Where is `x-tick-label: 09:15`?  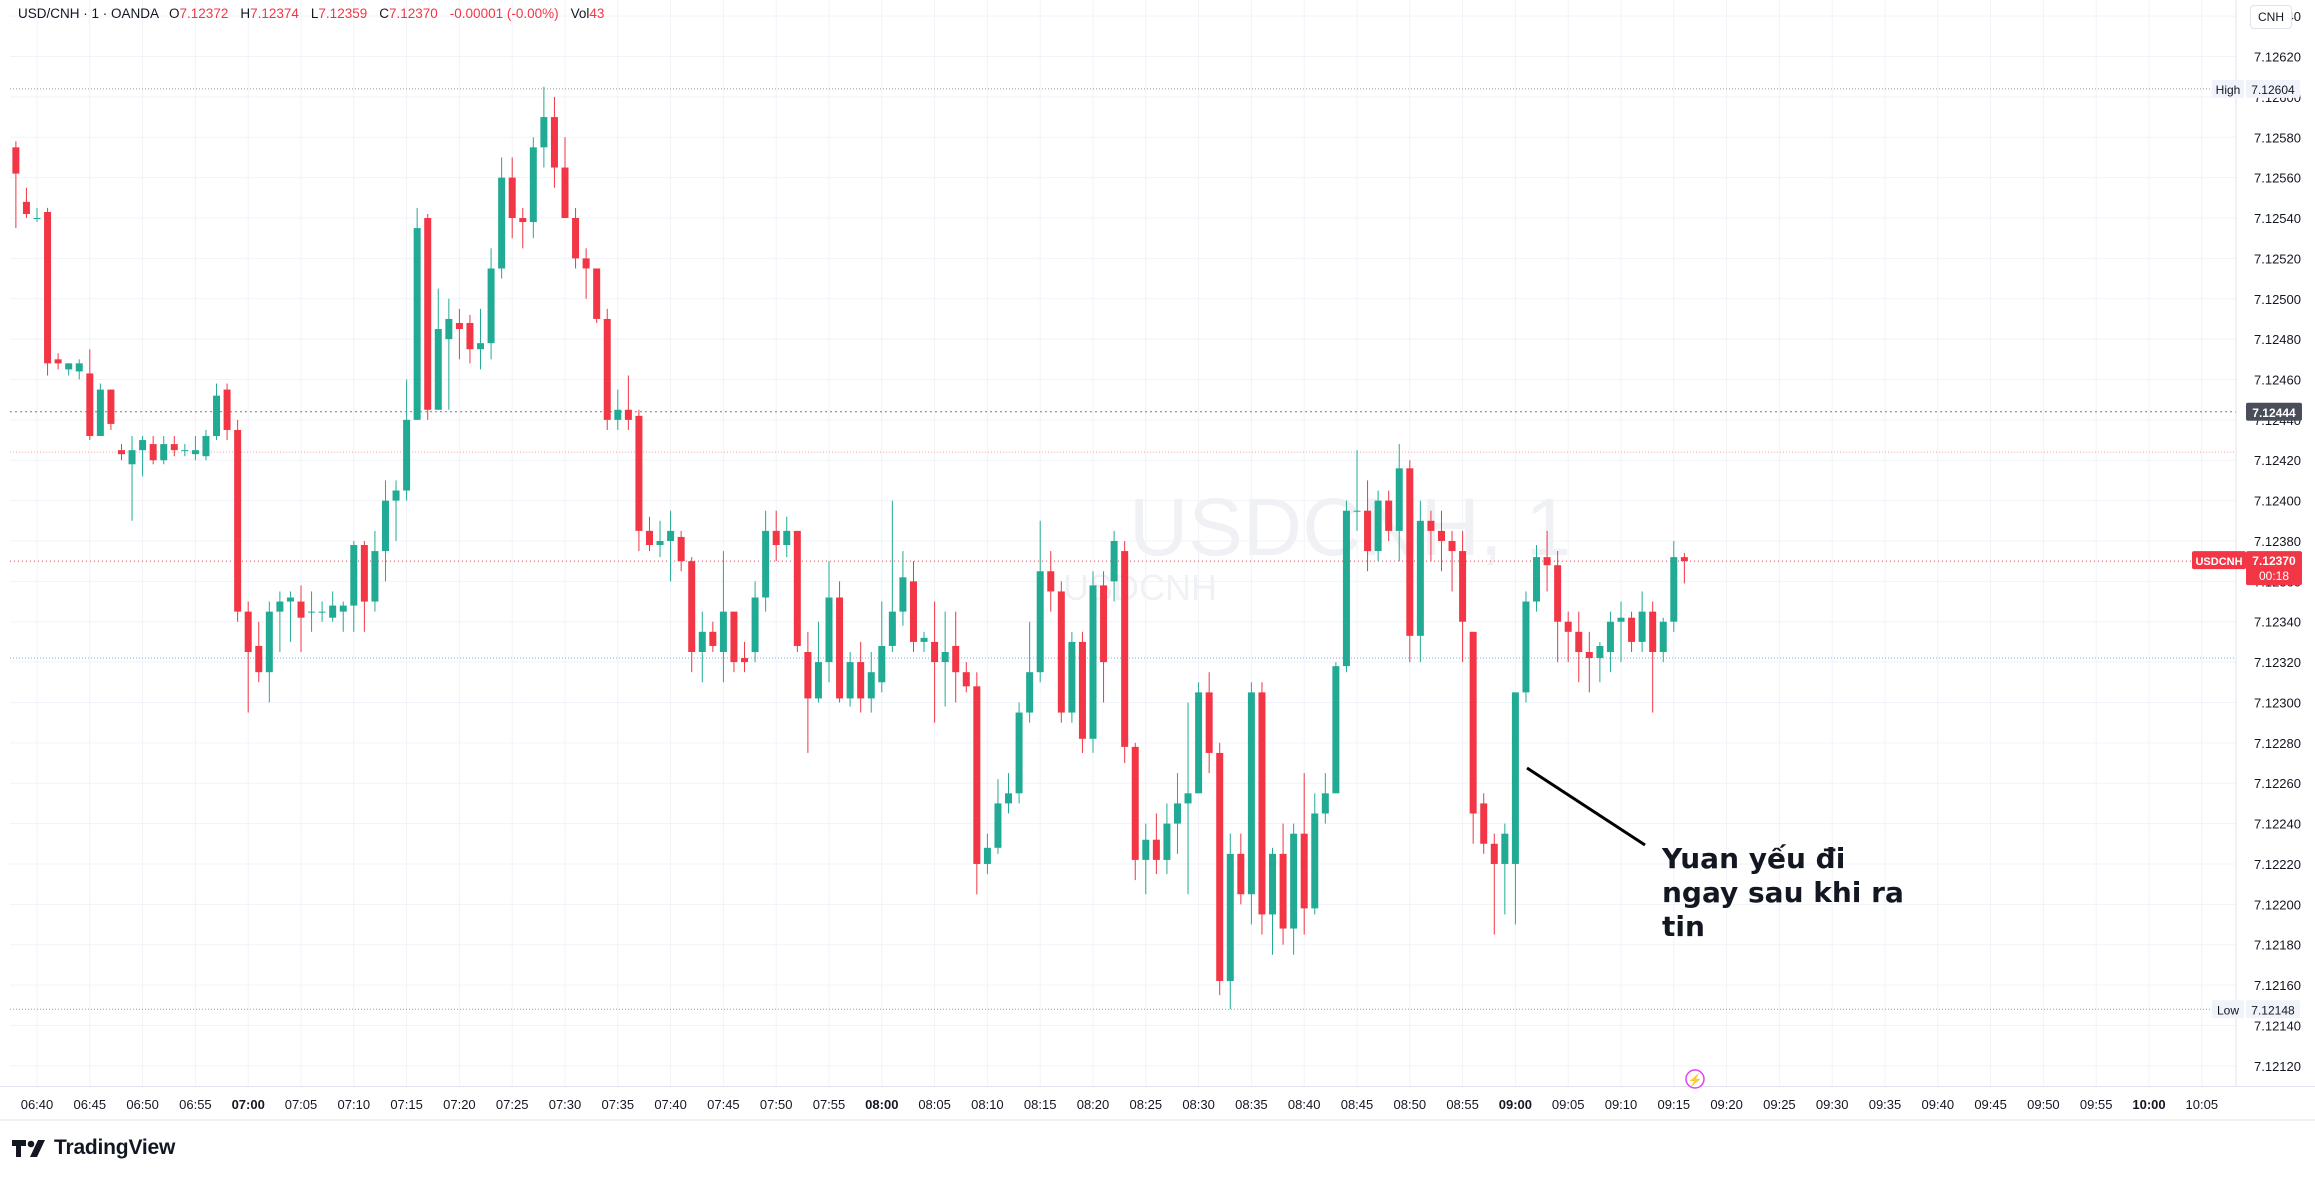 x-tick-label: 09:15 is located at coordinates (1674, 1104).